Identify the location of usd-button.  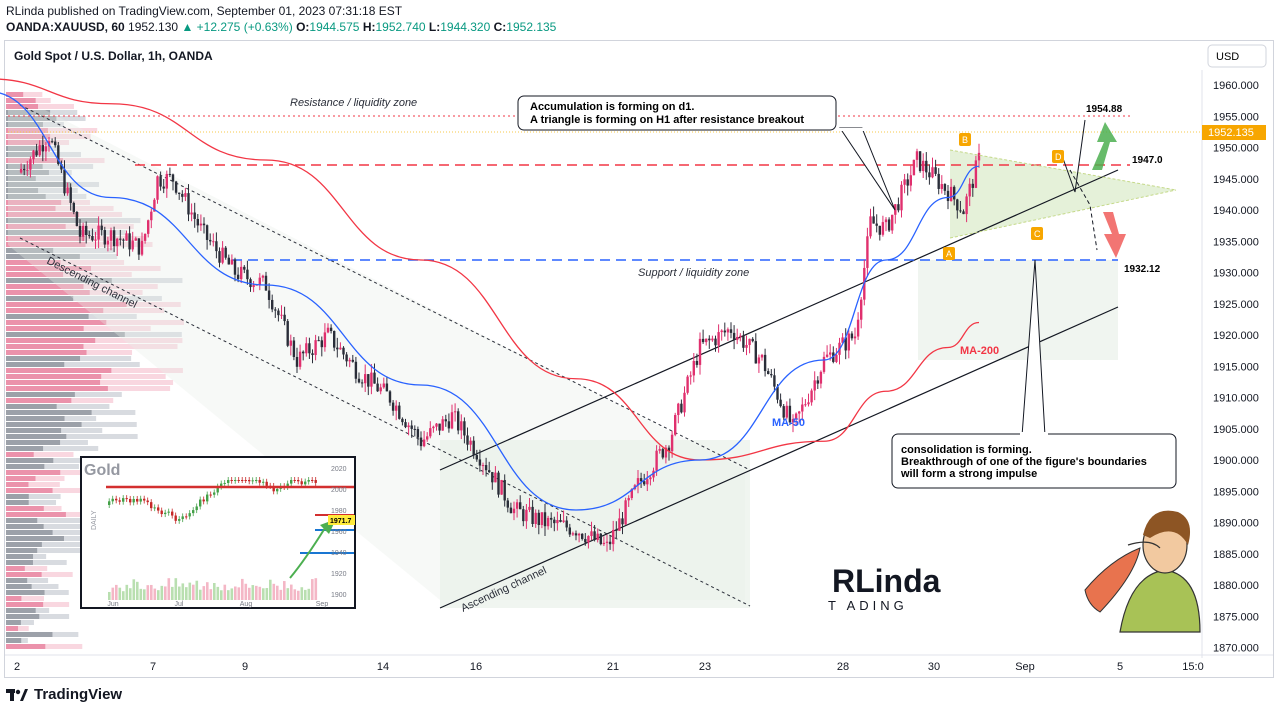
(1237, 56).